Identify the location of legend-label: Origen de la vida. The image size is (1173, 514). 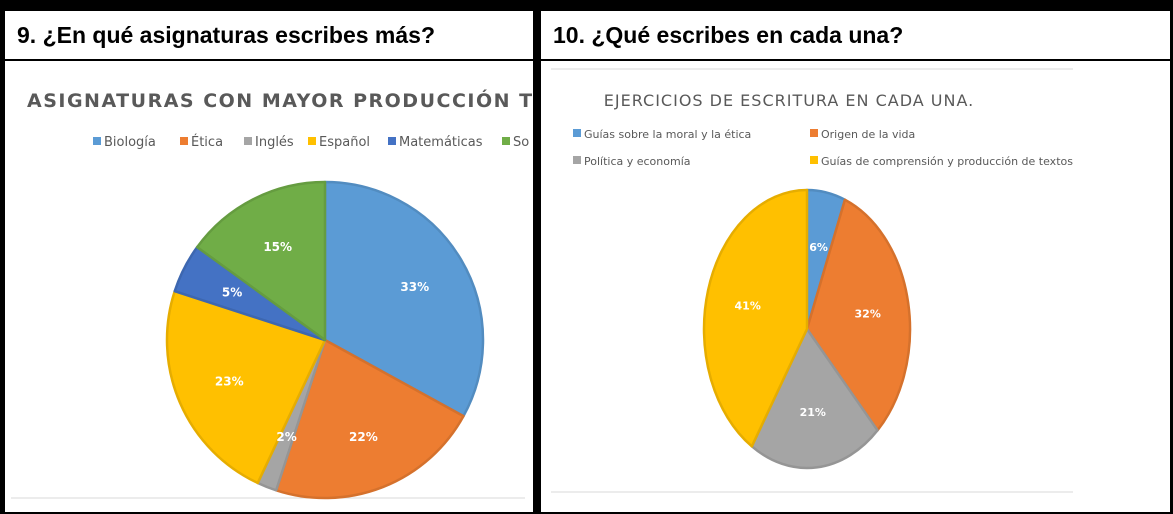
(868, 134).